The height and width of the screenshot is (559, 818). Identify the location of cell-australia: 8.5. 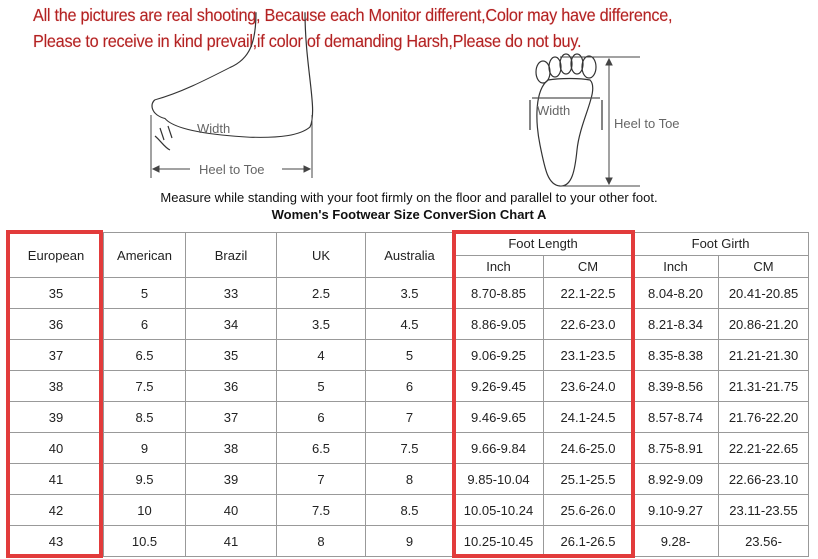
(409, 510).